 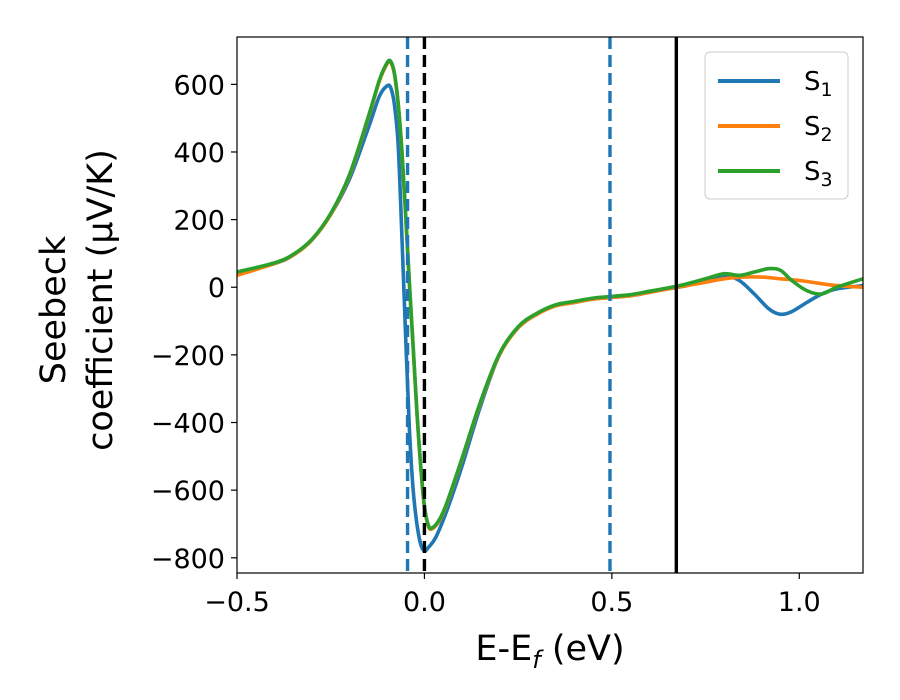 What do you see at coordinates (54, 309) in the screenshot?
I see `y-axis-label-line1: Seebeck` at bounding box center [54, 309].